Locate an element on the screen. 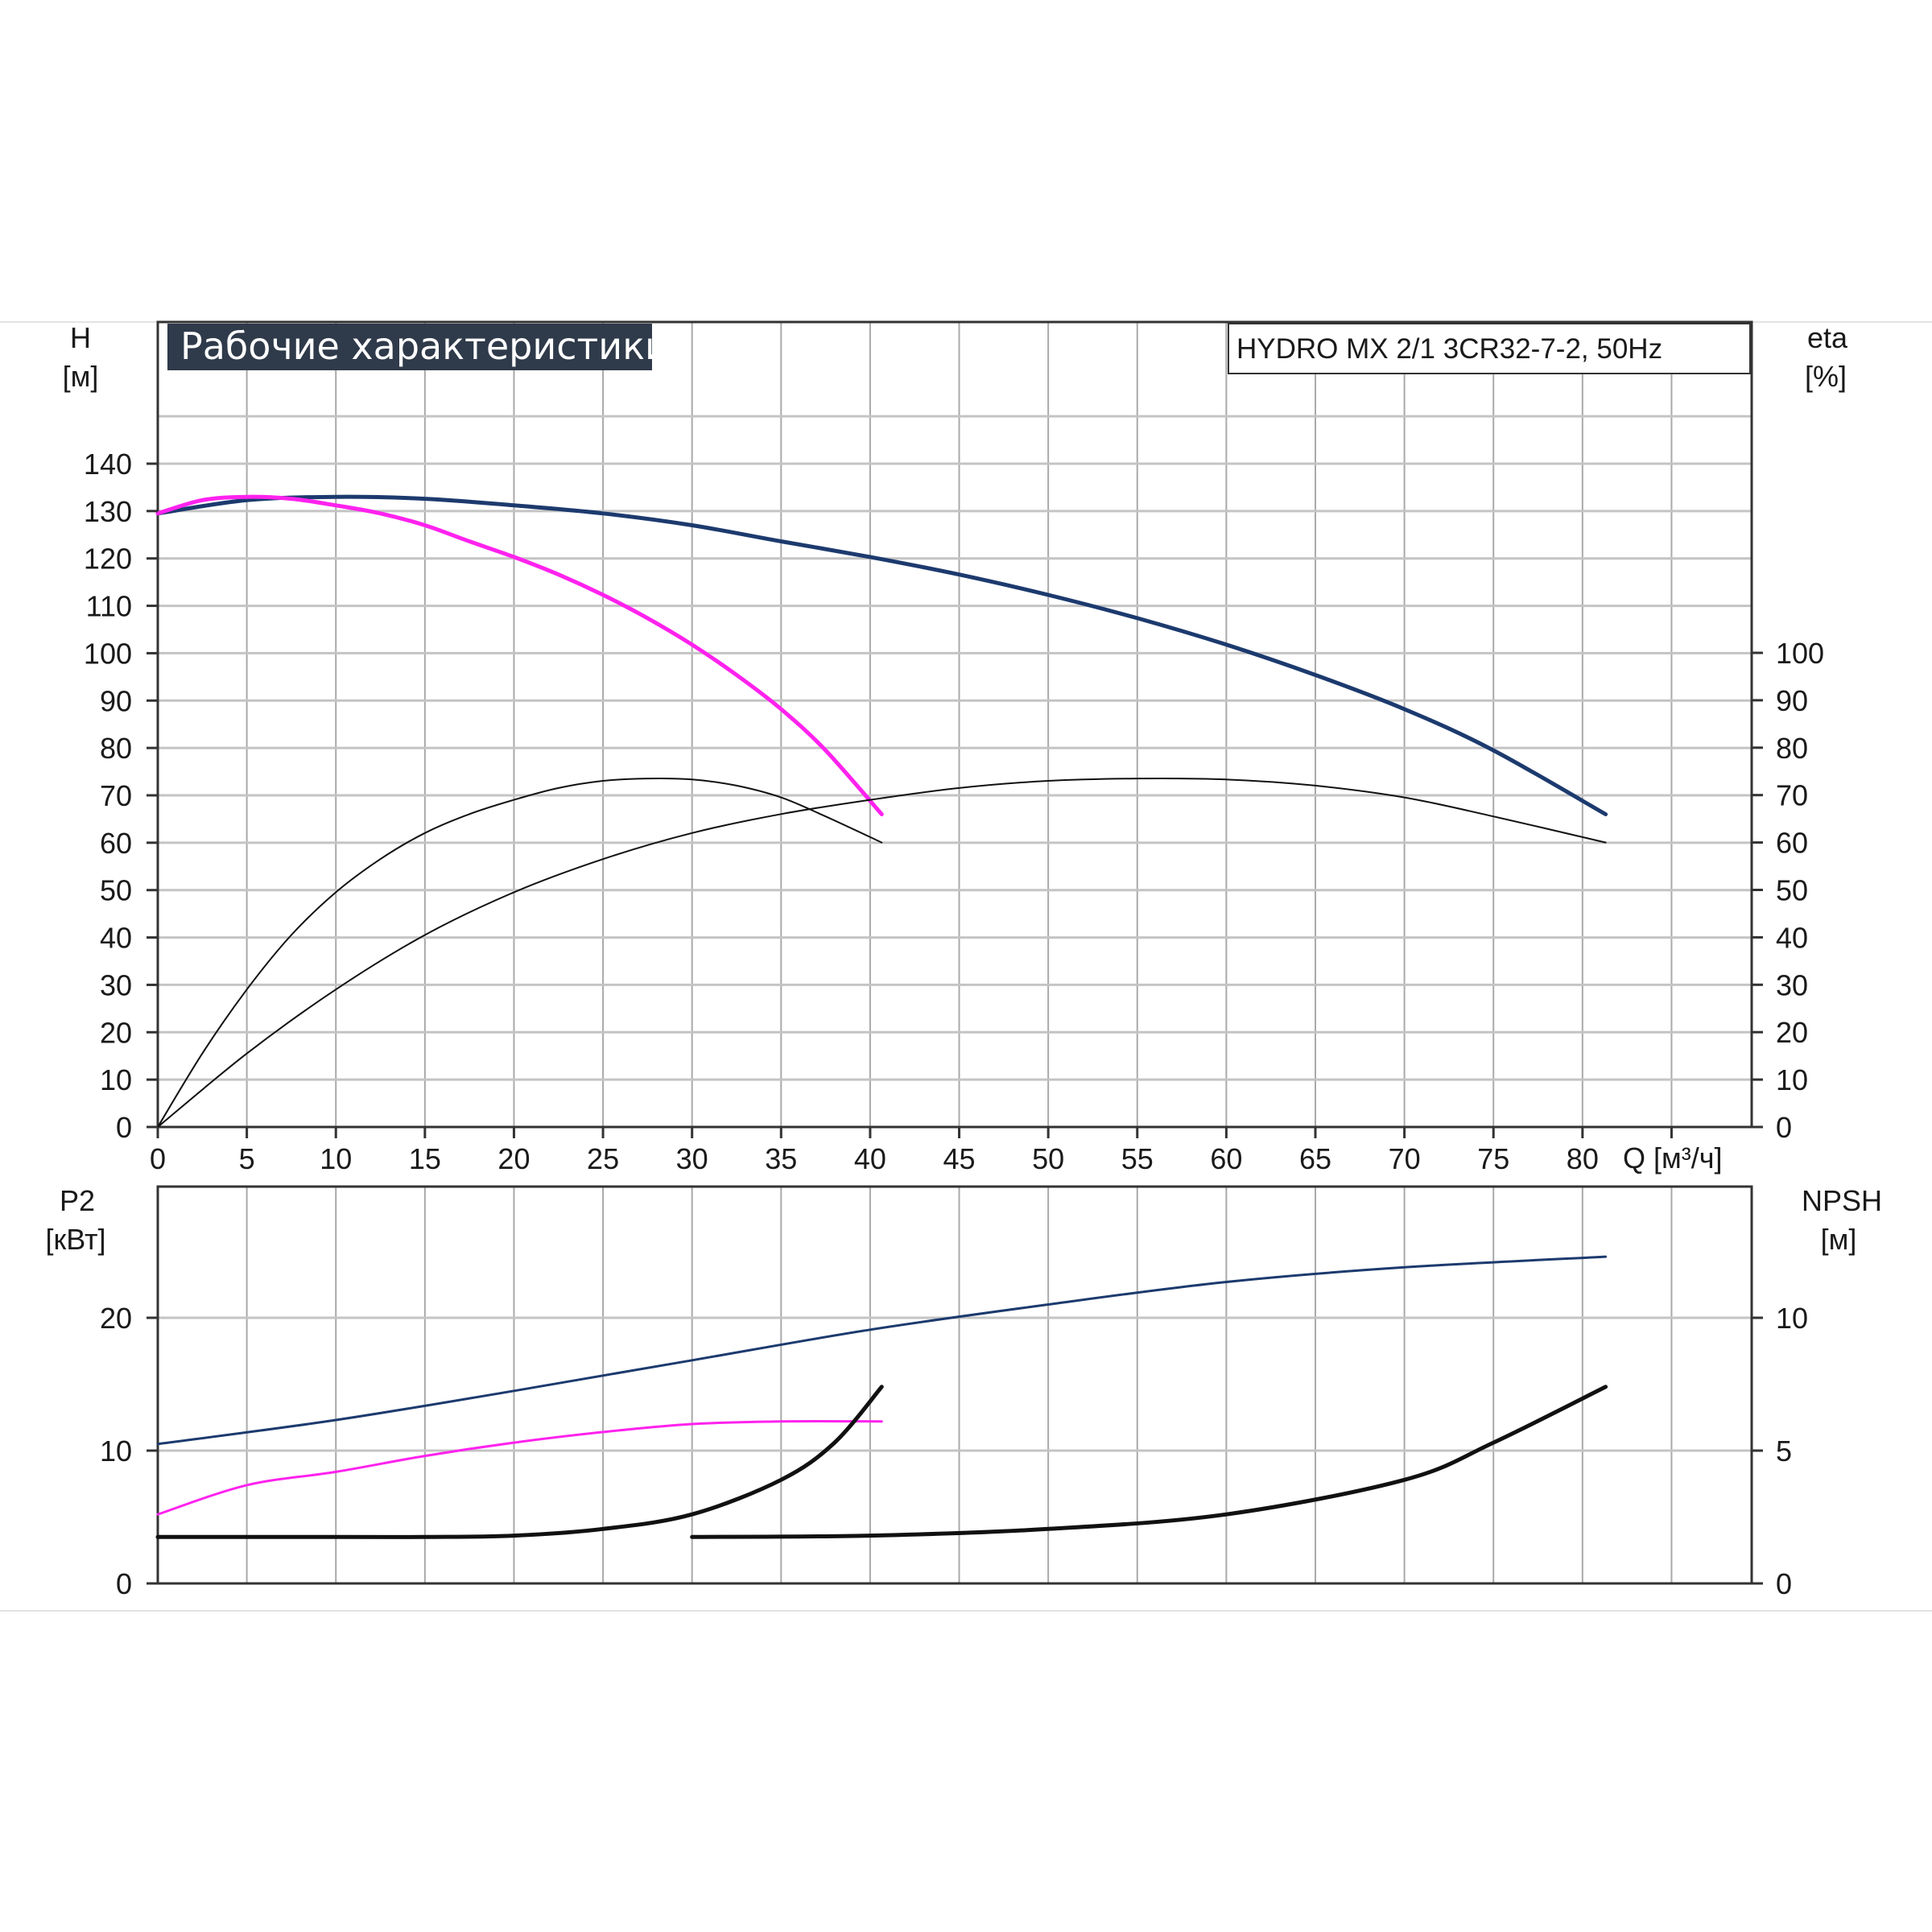 This screenshot has height=1932, width=1932. eta-axis-label: eta is located at coordinates (1827, 337).